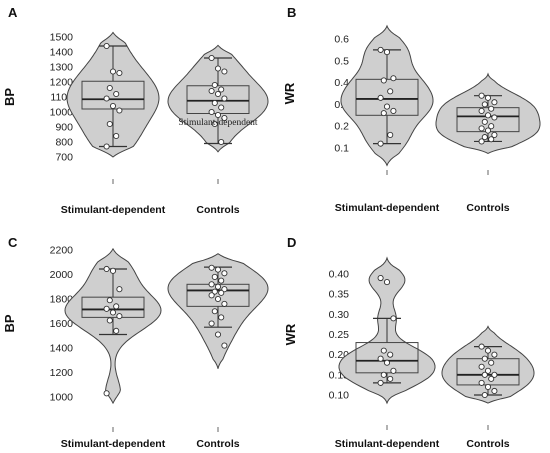  What do you see at coordinates (13, 242) in the screenshot?
I see `panel-letter: C` at bounding box center [13, 242].